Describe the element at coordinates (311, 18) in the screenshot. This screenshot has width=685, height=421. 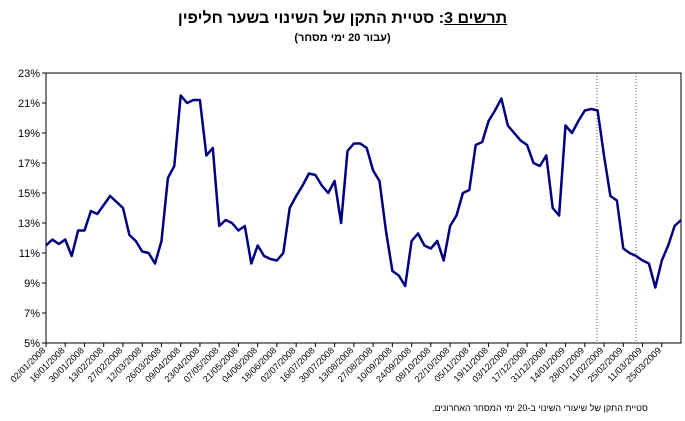
I see `title-text: : סטיית התקן של השינוי בשער חליפין` at that location.